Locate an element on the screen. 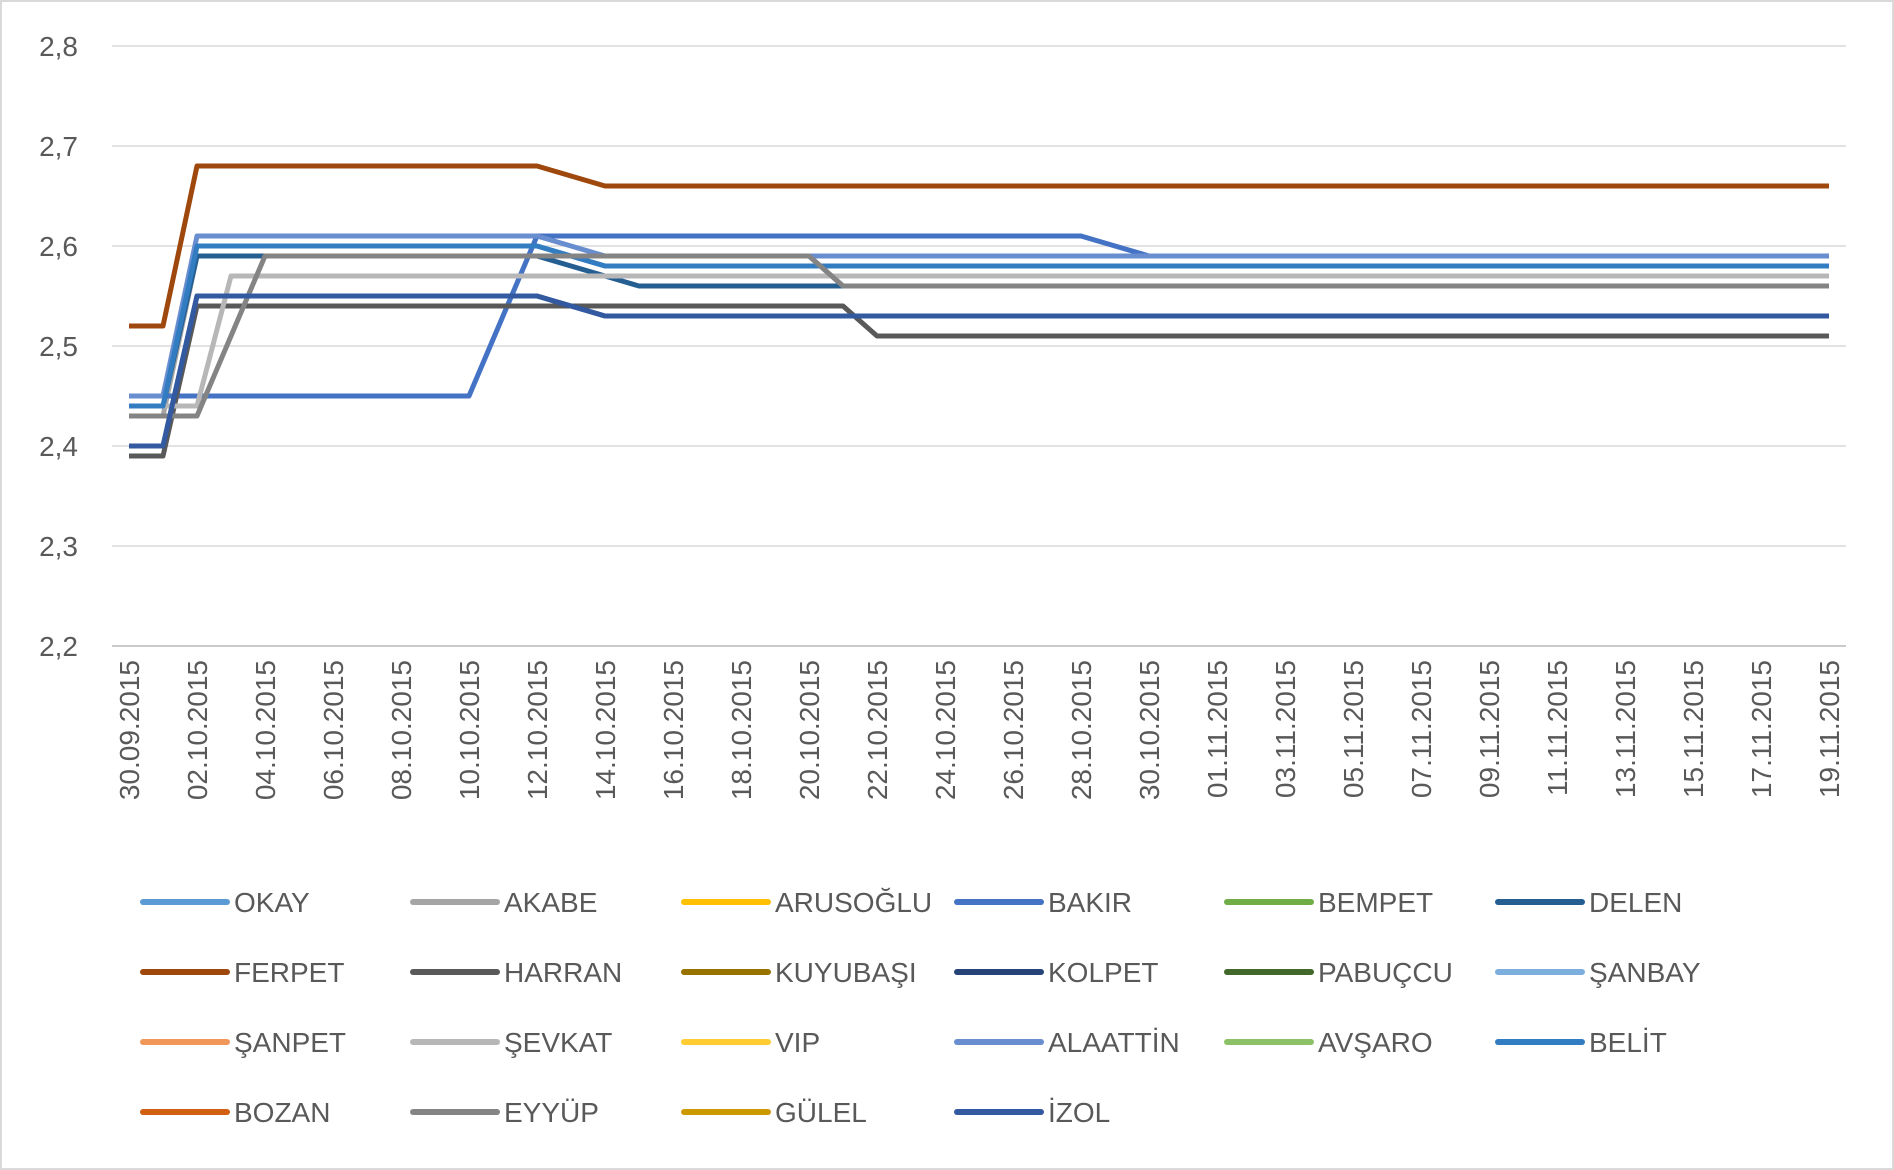 This screenshot has height=1170, width=1894. legend-label: ARUSOĞLU is located at coordinates (853, 902).